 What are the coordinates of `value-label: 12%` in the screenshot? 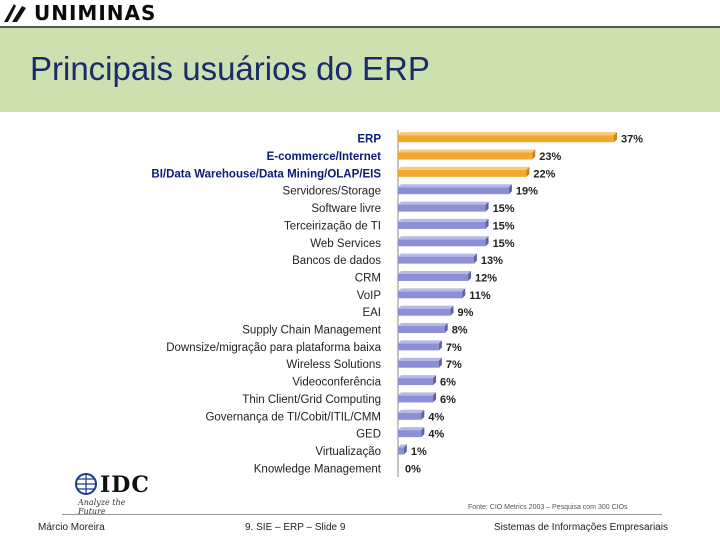 It's located at (486, 278).